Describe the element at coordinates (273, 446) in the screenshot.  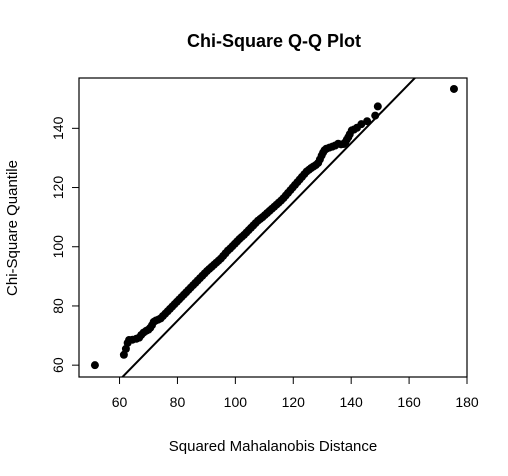
I see `x-axis-label: Squared Mahalanobis Distance` at that location.